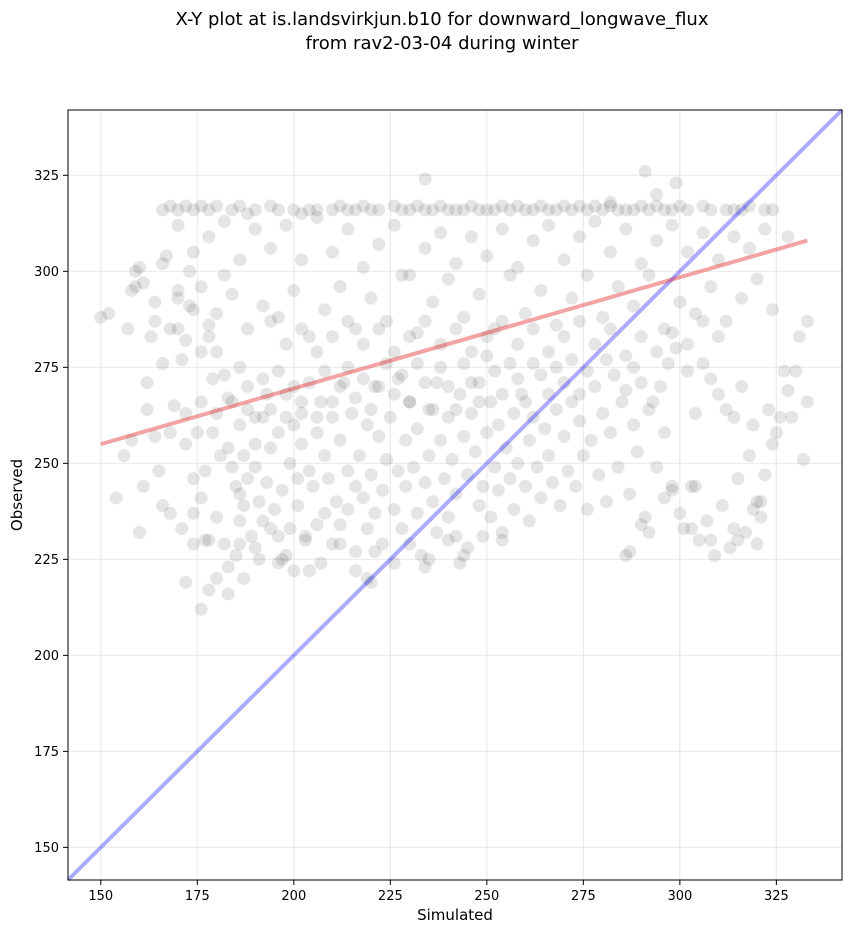 The image size is (851, 934). What do you see at coordinates (46, 464) in the screenshot?
I see `y-tick-label: 250` at bounding box center [46, 464].